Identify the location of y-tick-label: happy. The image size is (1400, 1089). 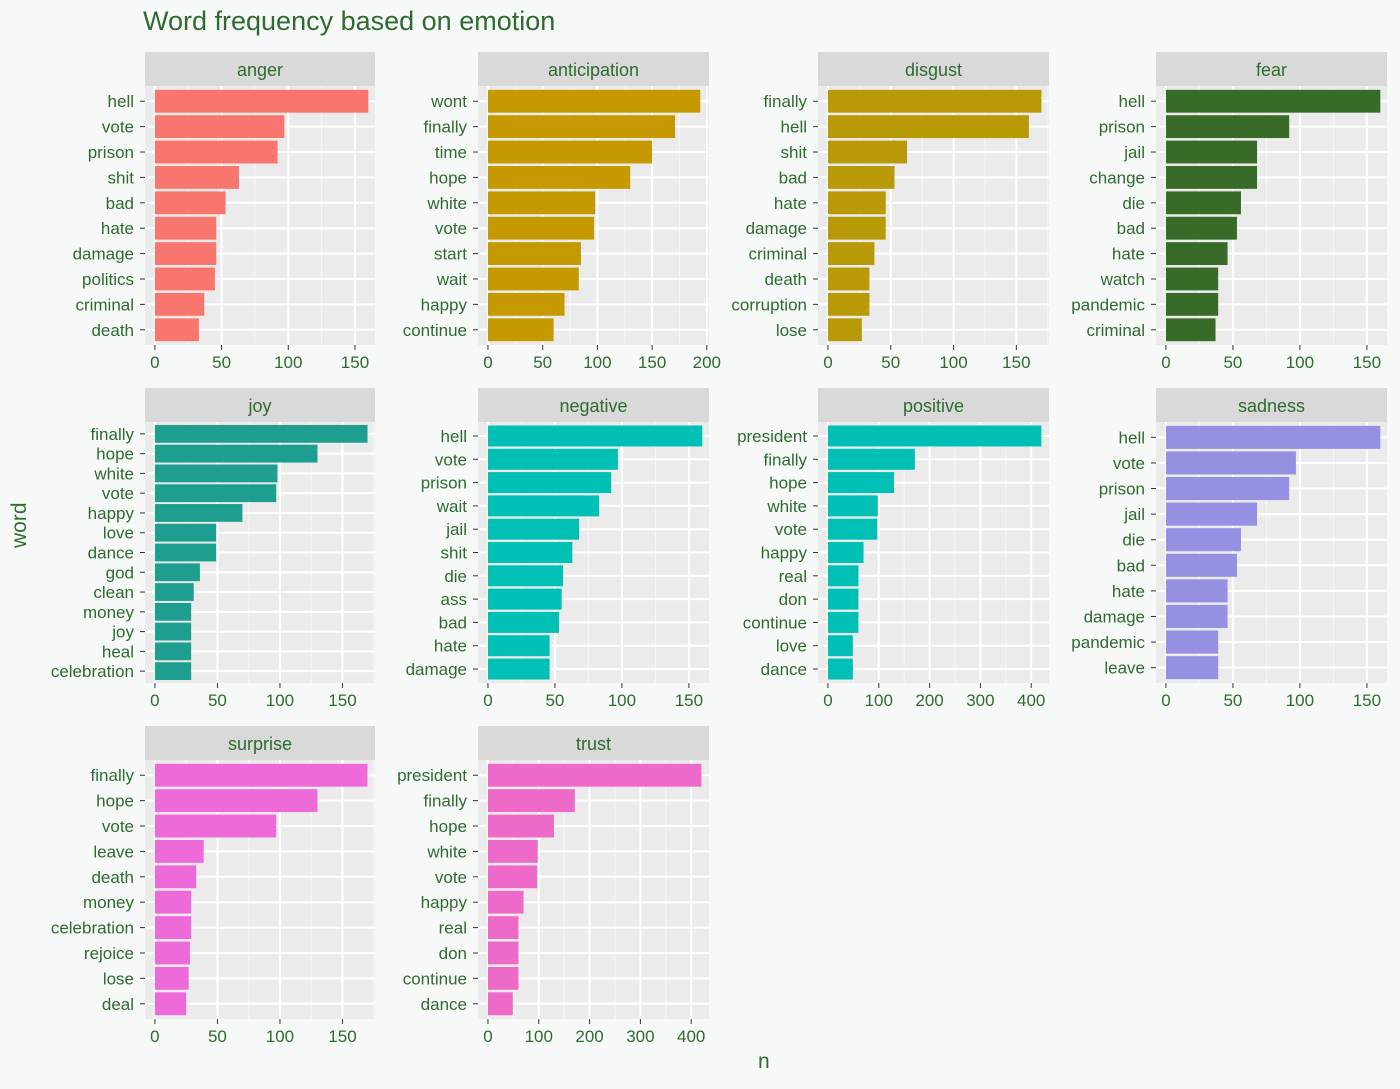
(111, 513).